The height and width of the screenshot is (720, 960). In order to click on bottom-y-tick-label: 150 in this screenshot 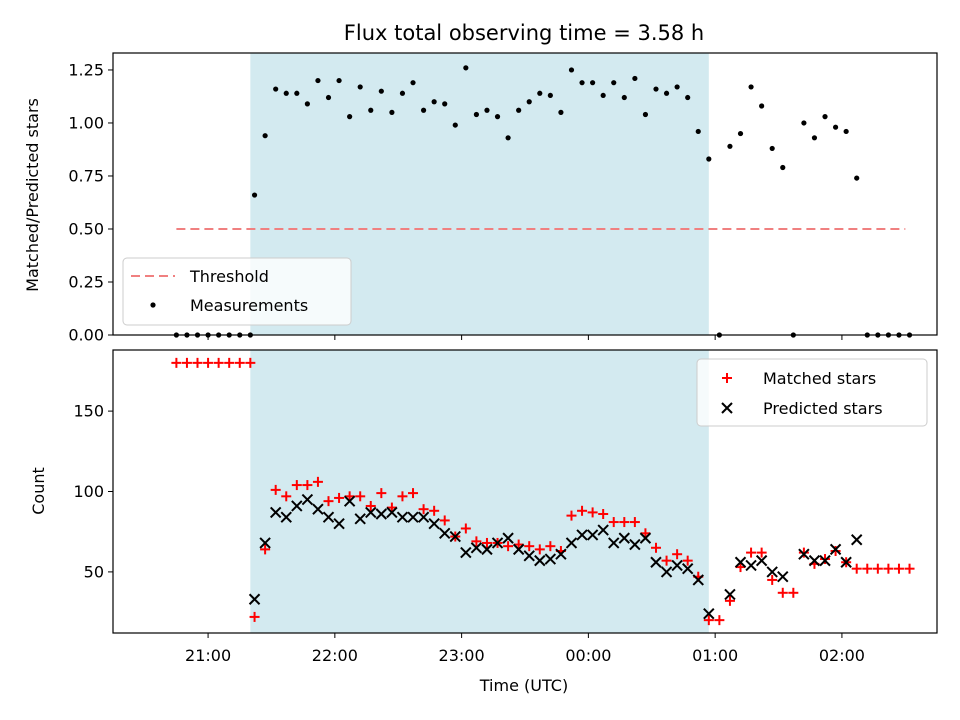, I will do `click(88, 411)`.